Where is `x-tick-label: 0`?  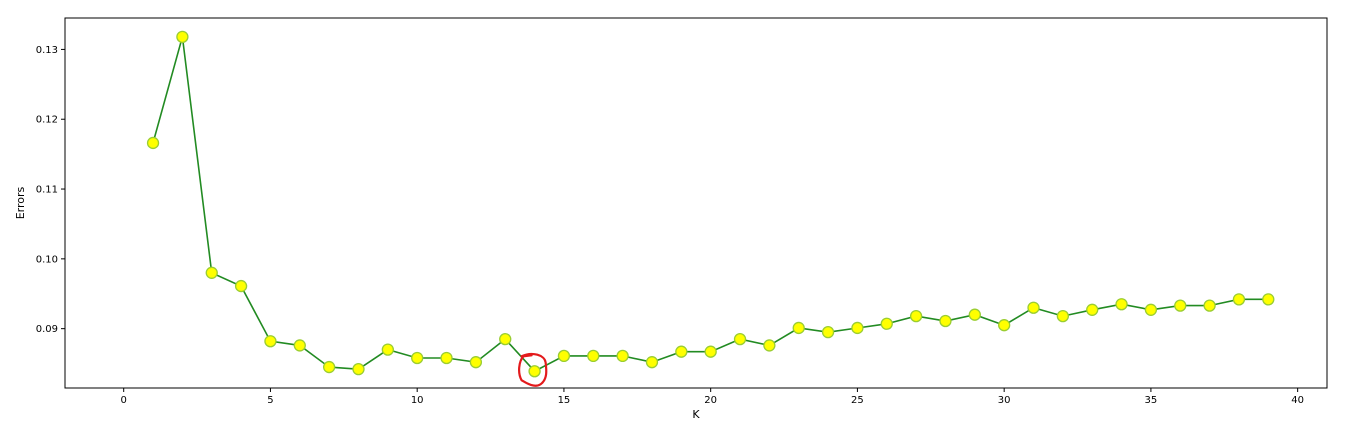
x-tick-label: 0 is located at coordinates (124, 400).